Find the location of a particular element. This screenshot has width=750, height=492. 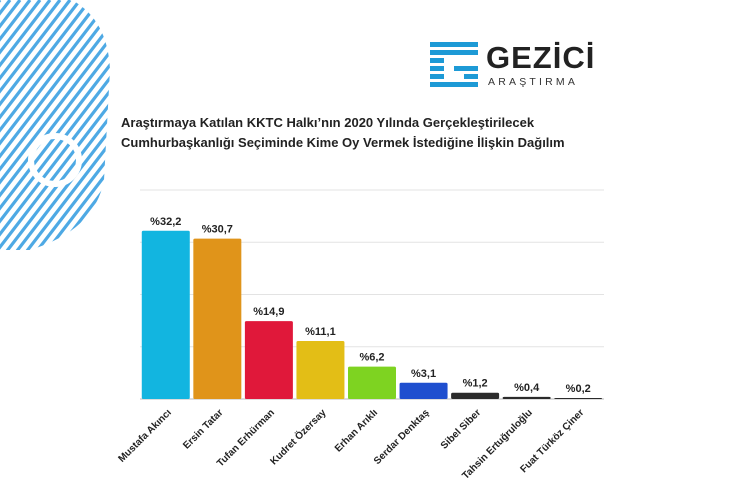

value-label: %3,1 is located at coordinates (423, 374).